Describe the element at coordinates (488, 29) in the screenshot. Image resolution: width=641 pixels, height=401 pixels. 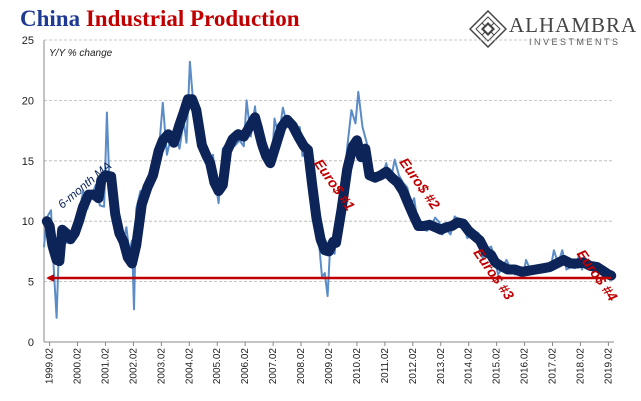
I see `diamond-logo-icon` at that location.